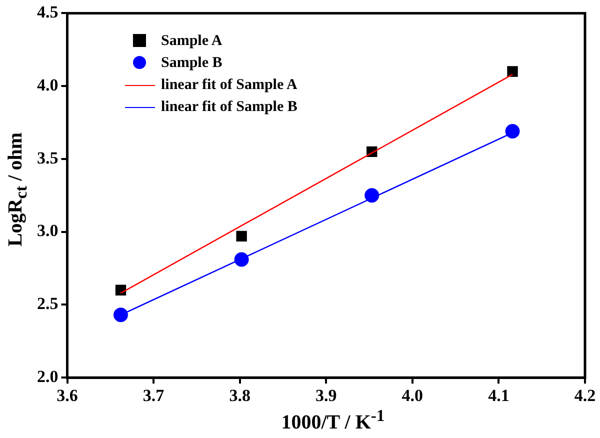 The image size is (600, 438). Describe the element at coordinates (413, 396) in the screenshot. I see `x-tick-label: 4.0` at that location.